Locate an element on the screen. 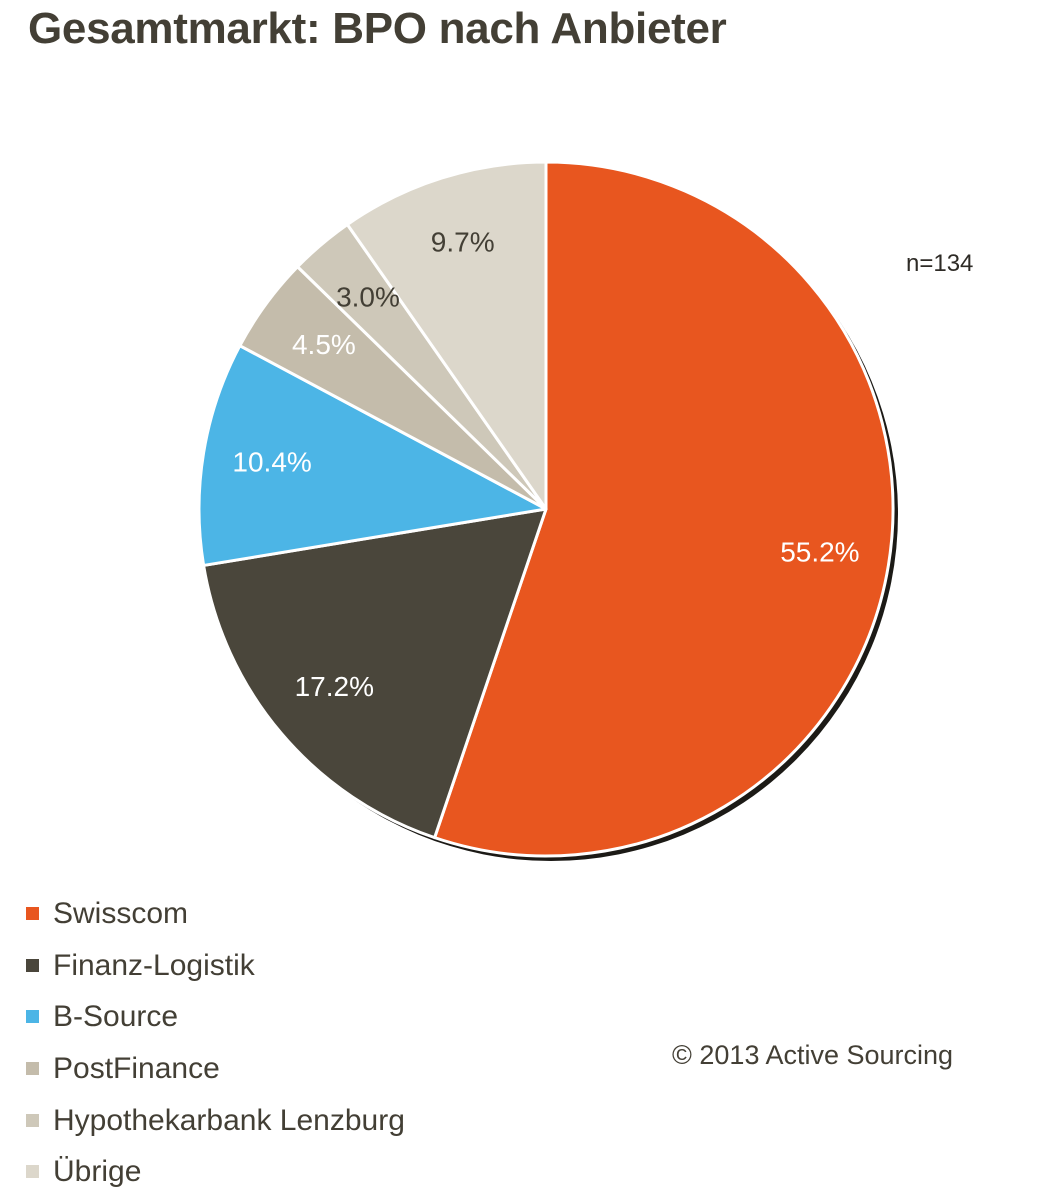 The height and width of the screenshot is (1200, 1049). sample-size-note: n=134 is located at coordinates (940, 263).